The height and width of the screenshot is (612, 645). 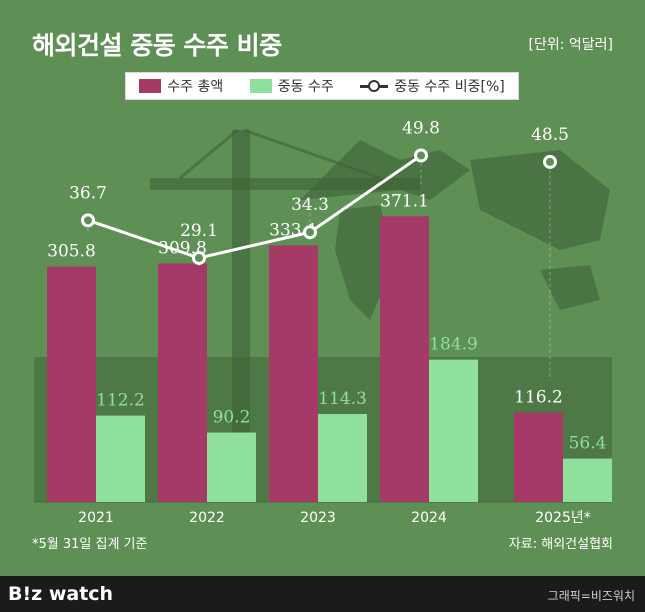 I want to click on value-label-mideast-2: 114.3, so click(x=342, y=399).